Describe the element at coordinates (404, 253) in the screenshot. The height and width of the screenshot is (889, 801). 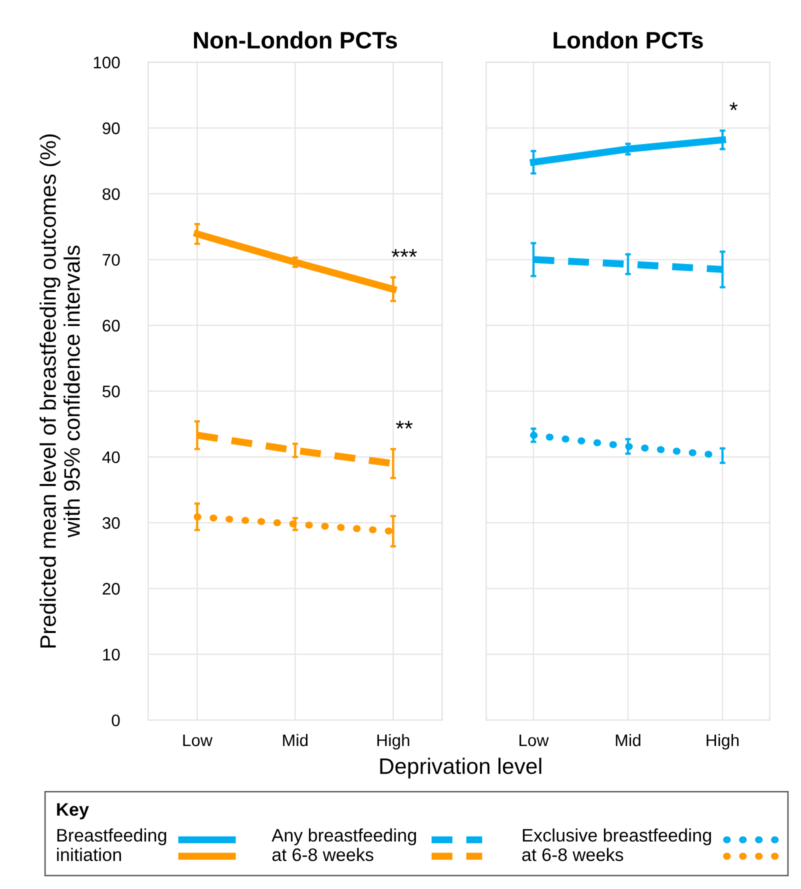
I see `annotation: ***` at that location.